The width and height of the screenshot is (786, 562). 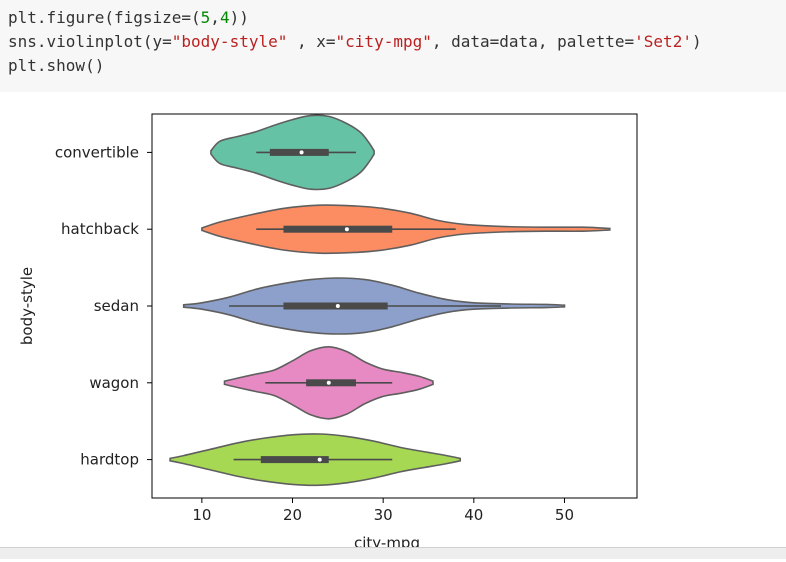 What do you see at coordinates (393, 553) in the screenshot?
I see `scrollbar-strip` at bounding box center [393, 553].